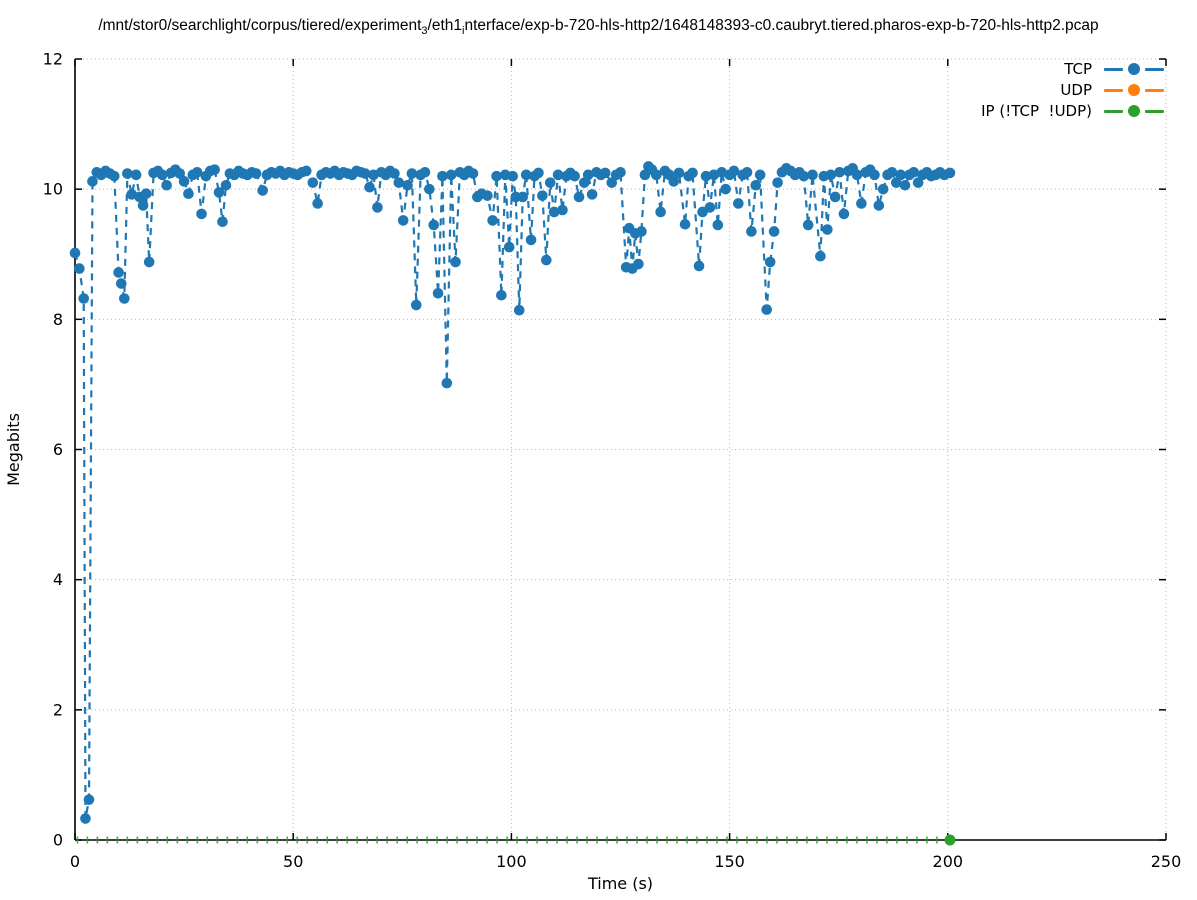 Image resolution: width=1197 pixels, height=900 pixels. Describe the element at coordinates (293, 861) in the screenshot. I see `x-tick-label: 50` at that location.